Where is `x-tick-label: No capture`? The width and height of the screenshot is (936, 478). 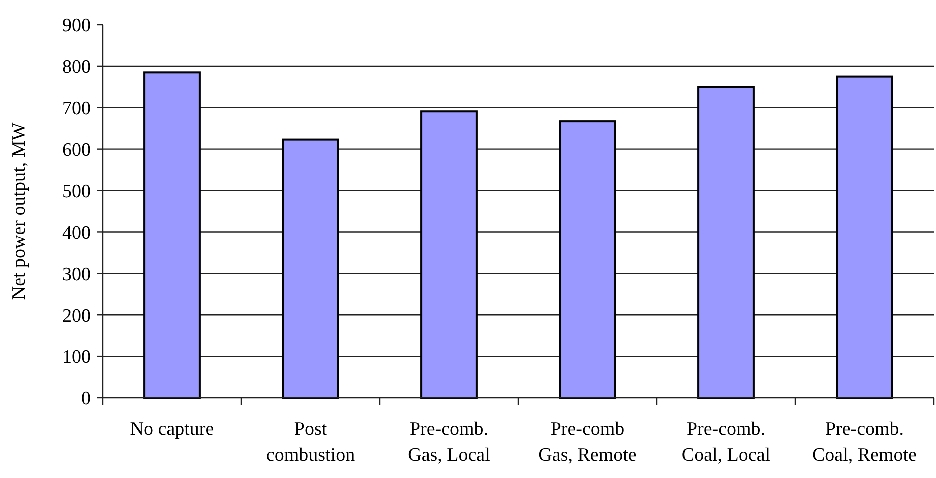 x-tick-label: No capture is located at coordinates (172, 429).